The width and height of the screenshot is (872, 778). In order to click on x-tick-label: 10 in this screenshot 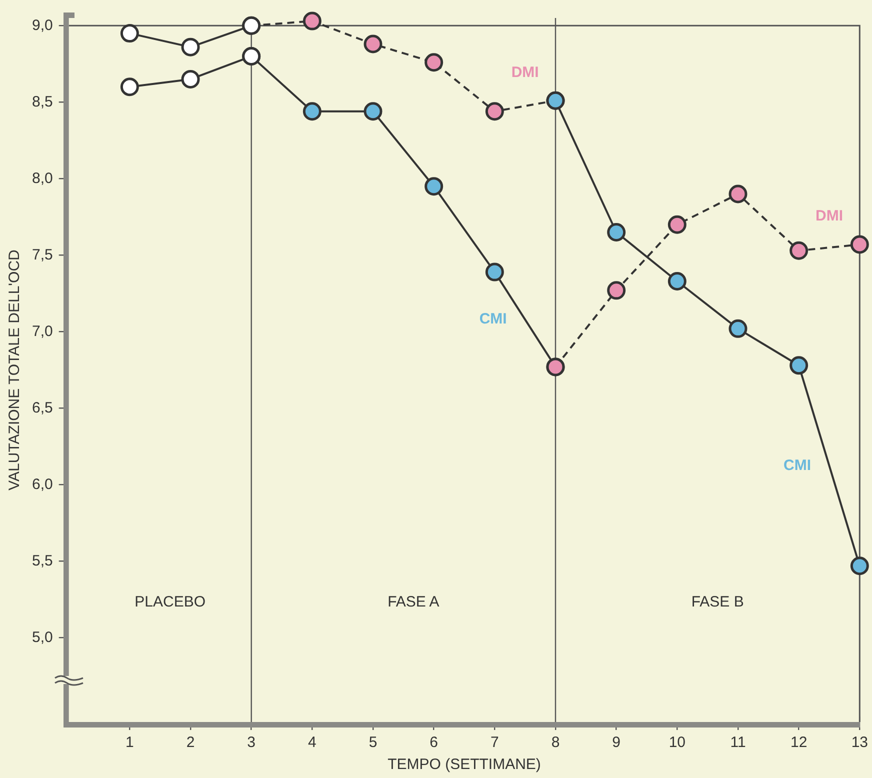, I will do `click(677, 743)`.